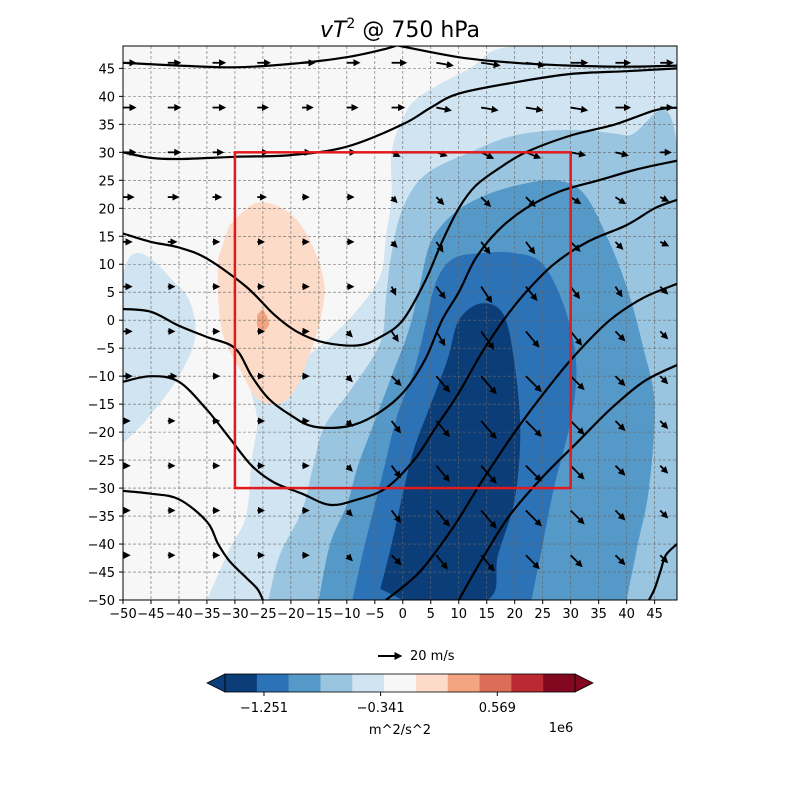 This screenshot has width=800, height=800. Describe the element at coordinates (584, 683) in the screenshot. I see `colorbar-extend-high` at that location.